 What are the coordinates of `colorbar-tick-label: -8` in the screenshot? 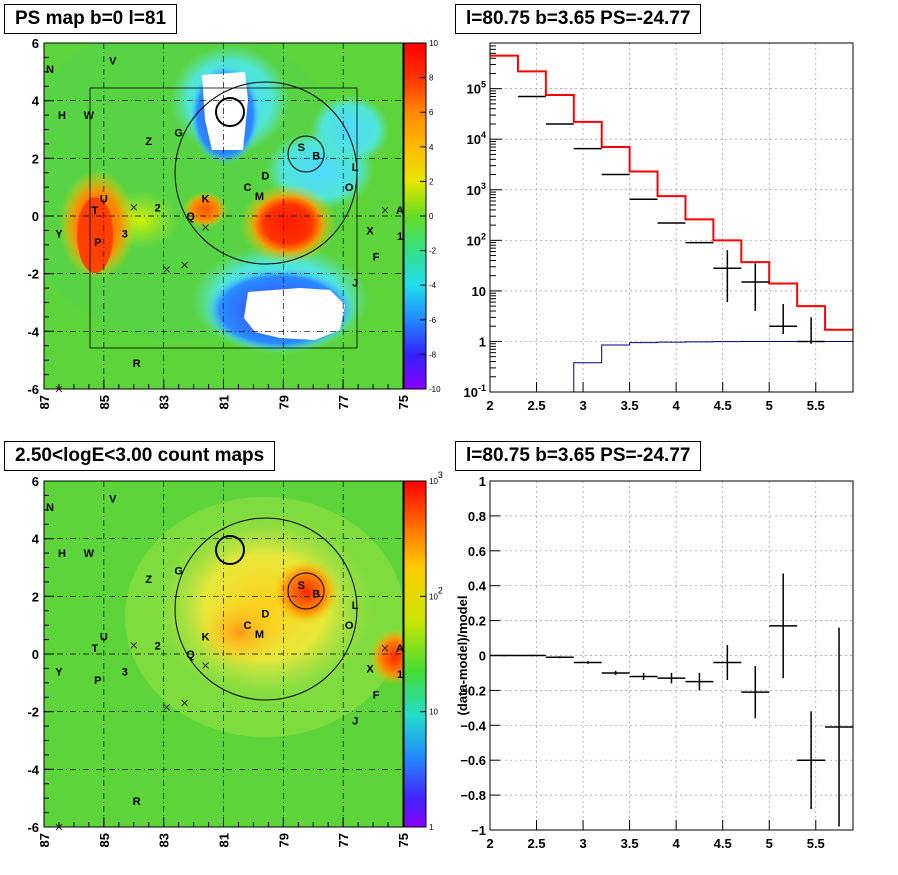 It's located at (433, 354).